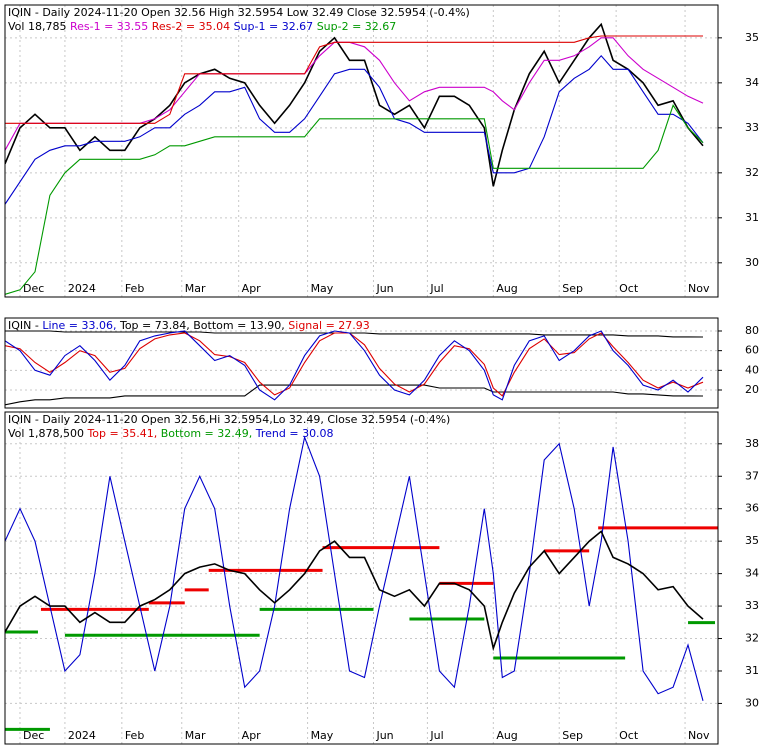  Describe the element at coordinates (752, 330) in the screenshot. I see `y-tick-label: 80` at that location.